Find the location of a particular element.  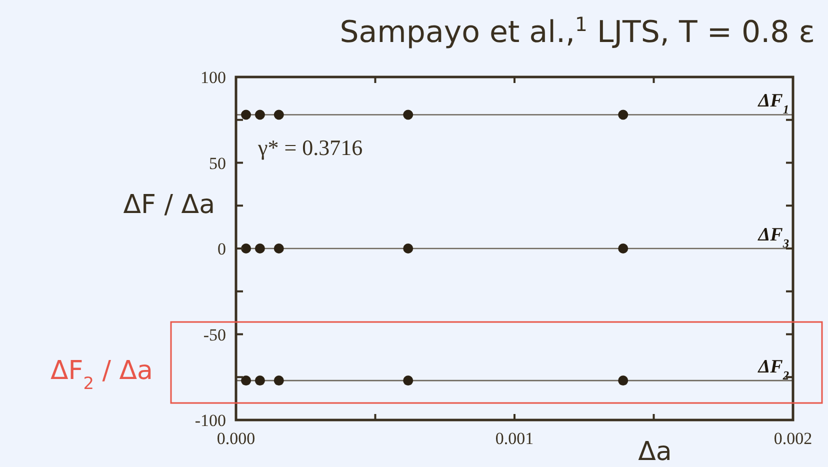

y-tick-label: 50 is located at coordinates (217, 163).